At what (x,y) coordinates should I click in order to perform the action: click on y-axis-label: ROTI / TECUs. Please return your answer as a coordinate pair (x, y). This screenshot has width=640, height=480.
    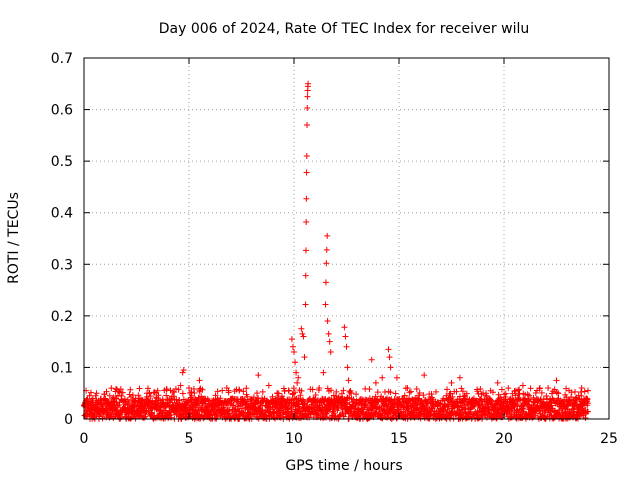
    Looking at the image, I should click on (14, 238).